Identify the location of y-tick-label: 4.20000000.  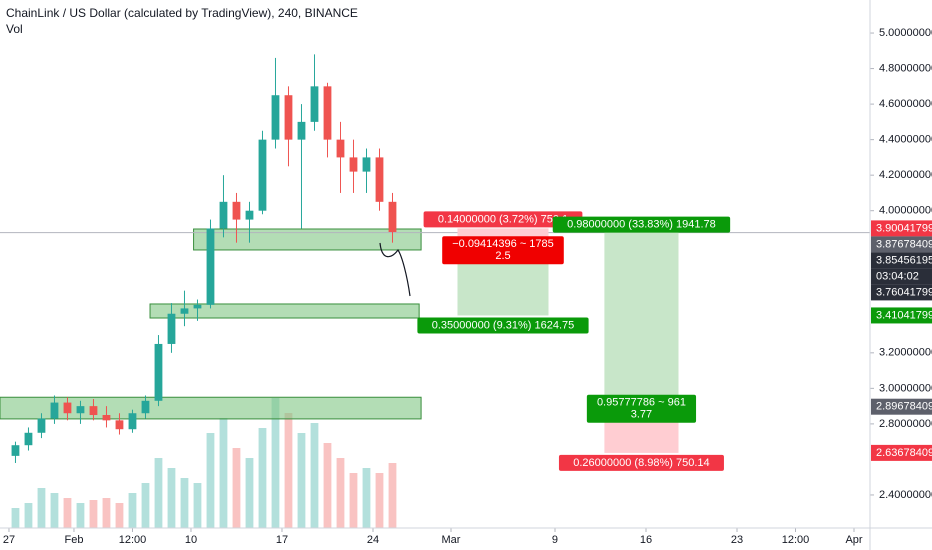
(905, 175).